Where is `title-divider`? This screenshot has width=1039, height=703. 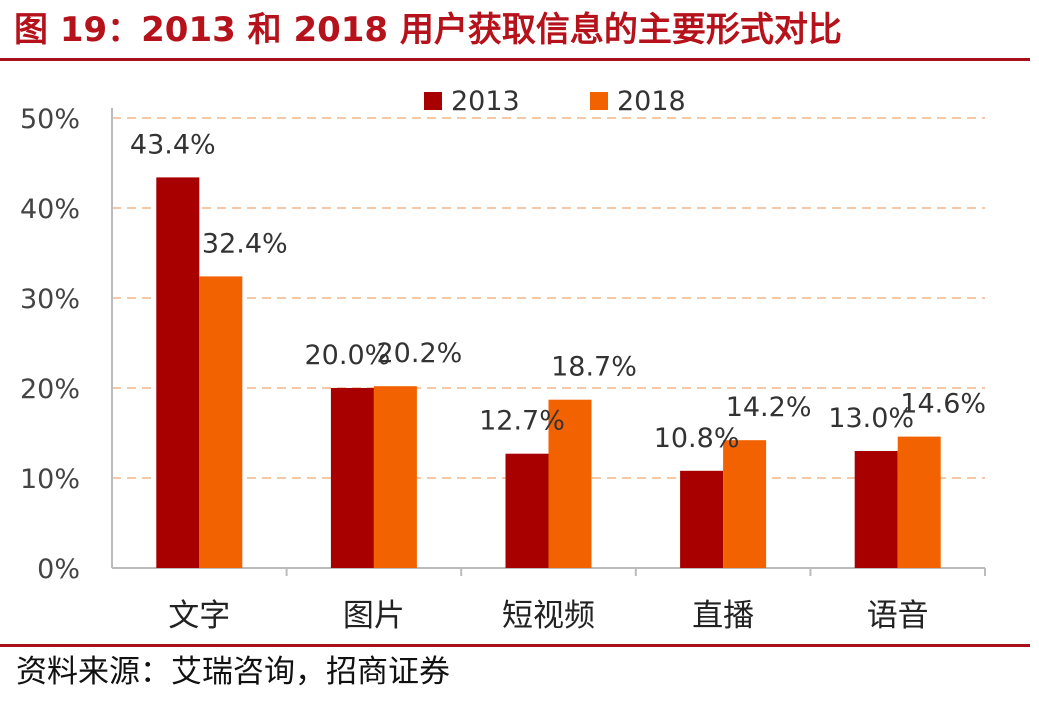
title-divider is located at coordinates (515, 59).